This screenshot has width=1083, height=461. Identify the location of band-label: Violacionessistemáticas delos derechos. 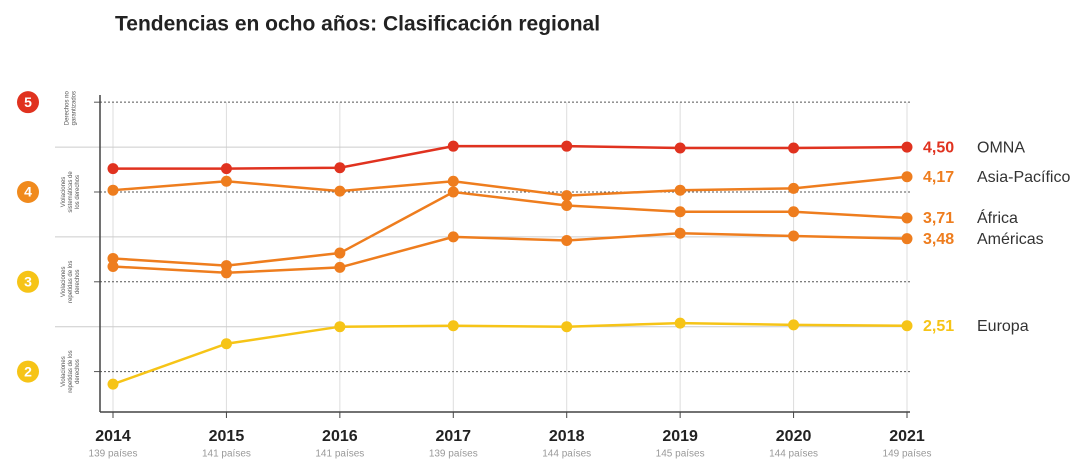
(71, 192).